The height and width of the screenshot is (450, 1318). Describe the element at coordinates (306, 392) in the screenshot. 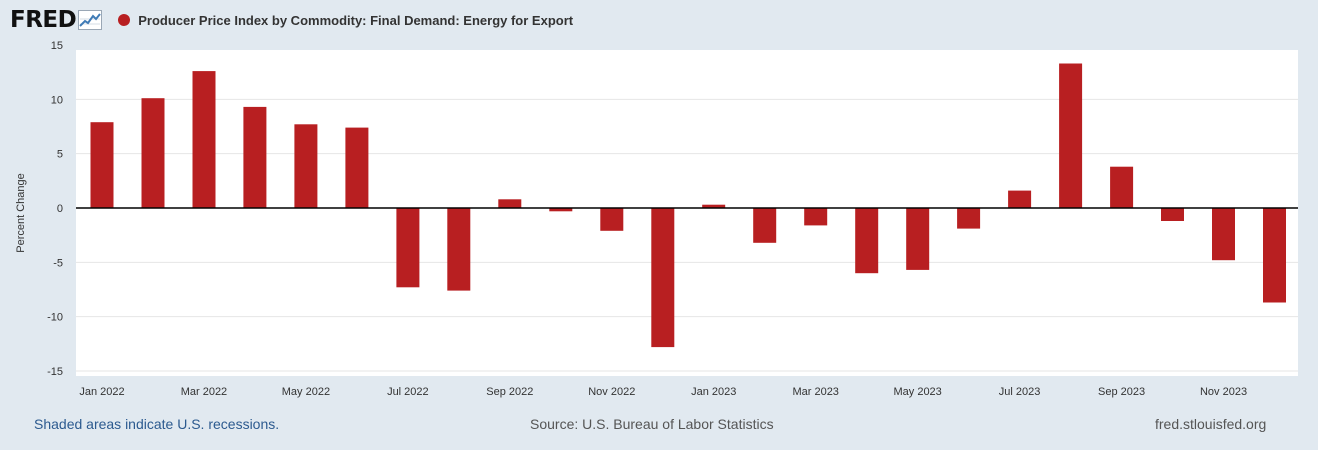

I see `x-tick-label: May 2022` at that location.